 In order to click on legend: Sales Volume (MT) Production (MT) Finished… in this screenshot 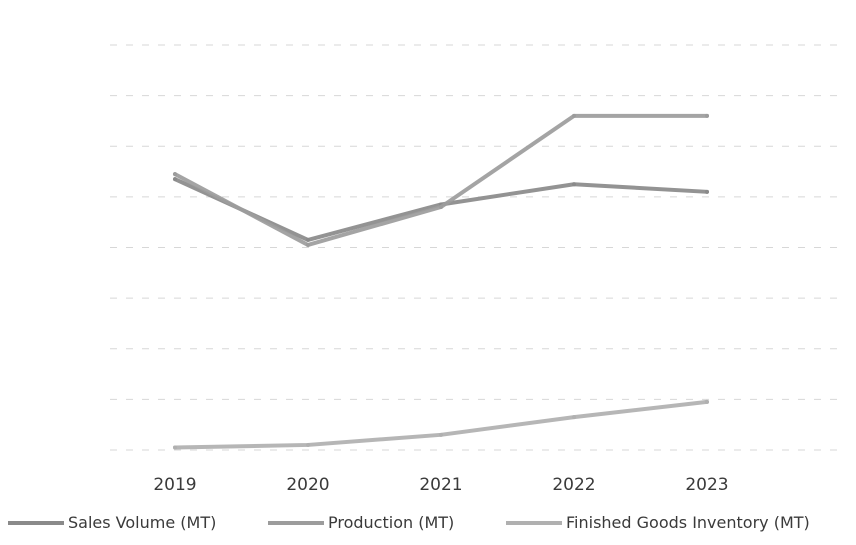, I will do `click(409, 522)`.